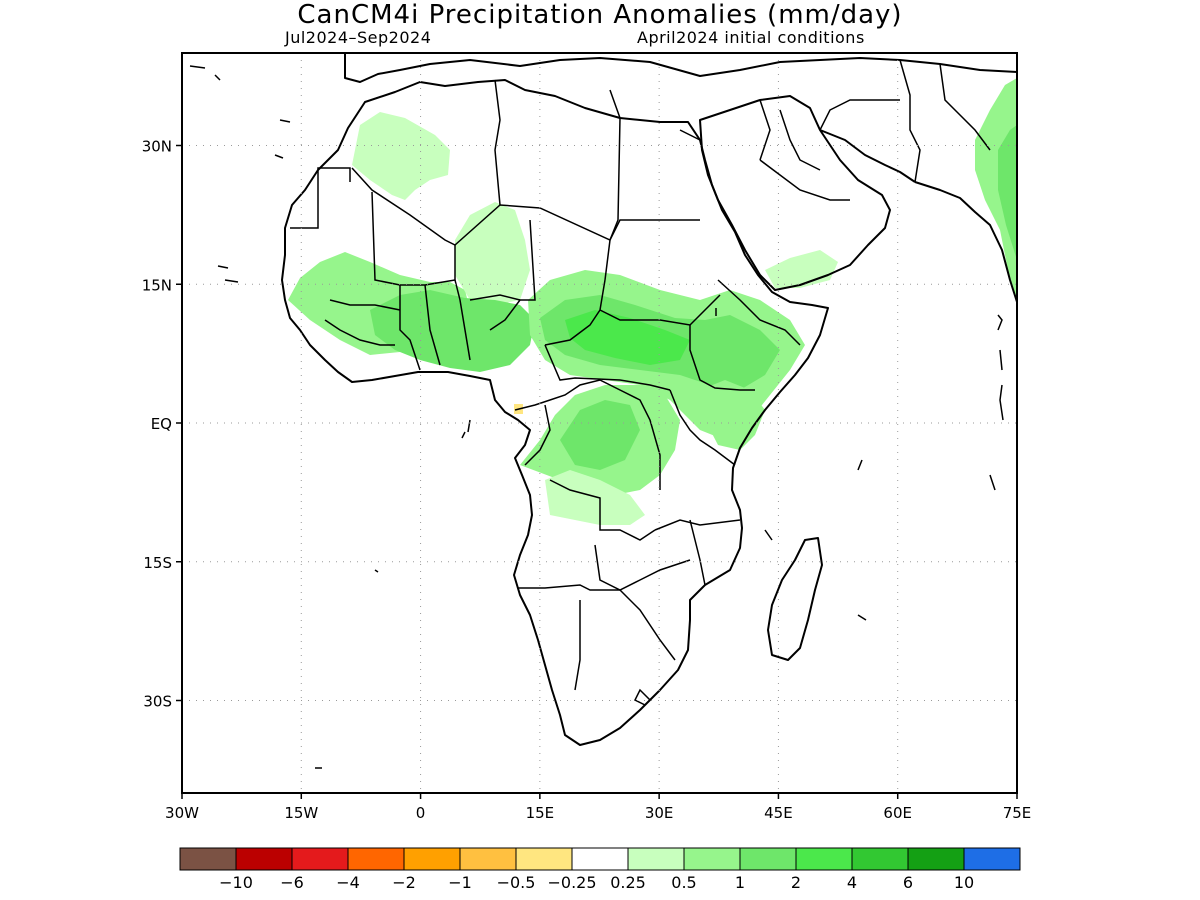  I want to click on colorbar: −10 −6 −4 −2 −1 −0.5 −0.25 0.25 0.5 1 2 4 6 10, so click(600, 869).